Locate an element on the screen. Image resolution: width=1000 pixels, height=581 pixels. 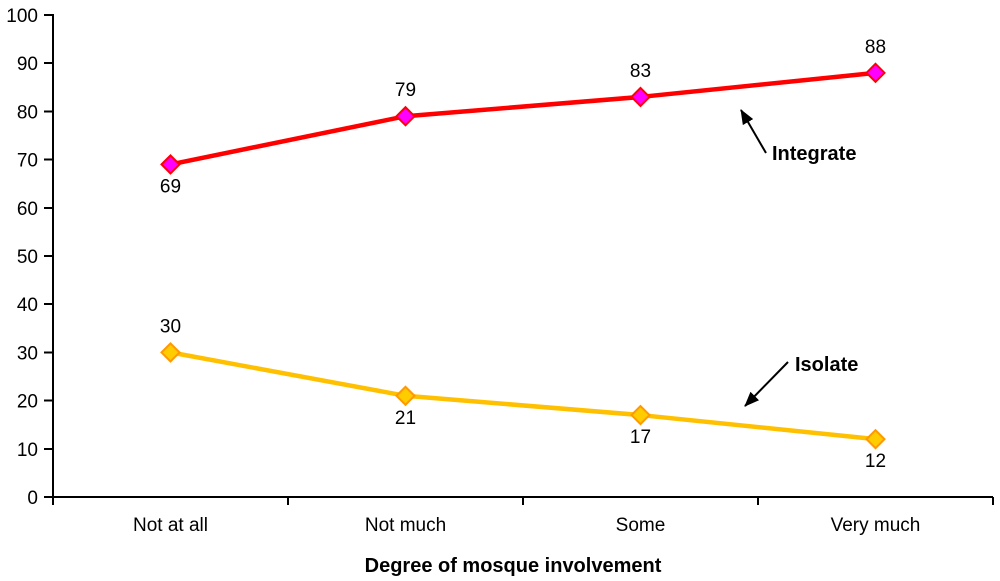
x-axis-category-label: Very much is located at coordinates (876, 525).